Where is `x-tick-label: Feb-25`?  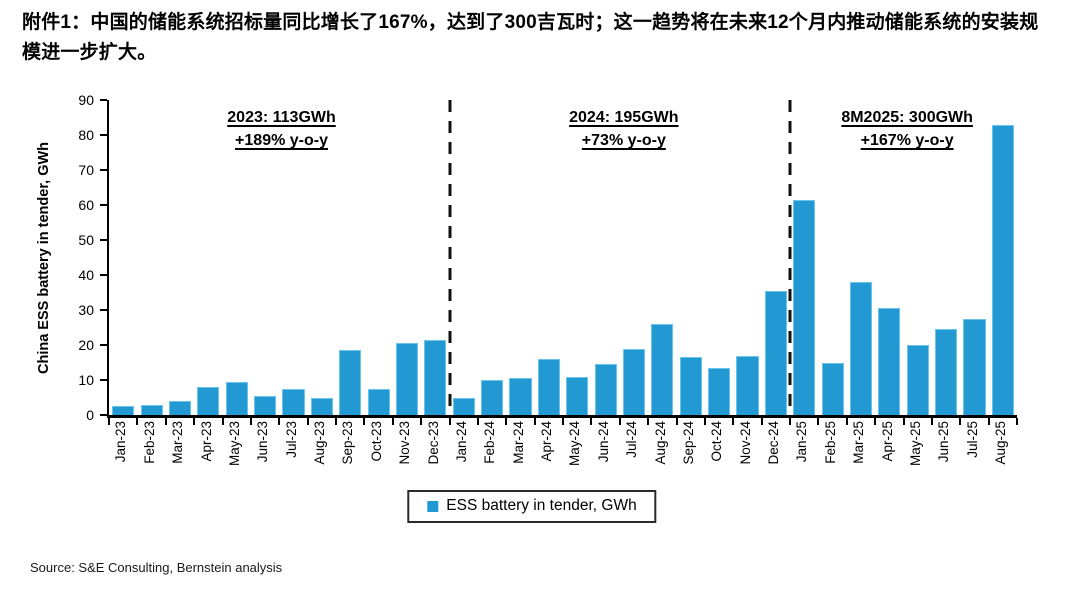 x-tick-label: Feb-25 is located at coordinates (830, 442).